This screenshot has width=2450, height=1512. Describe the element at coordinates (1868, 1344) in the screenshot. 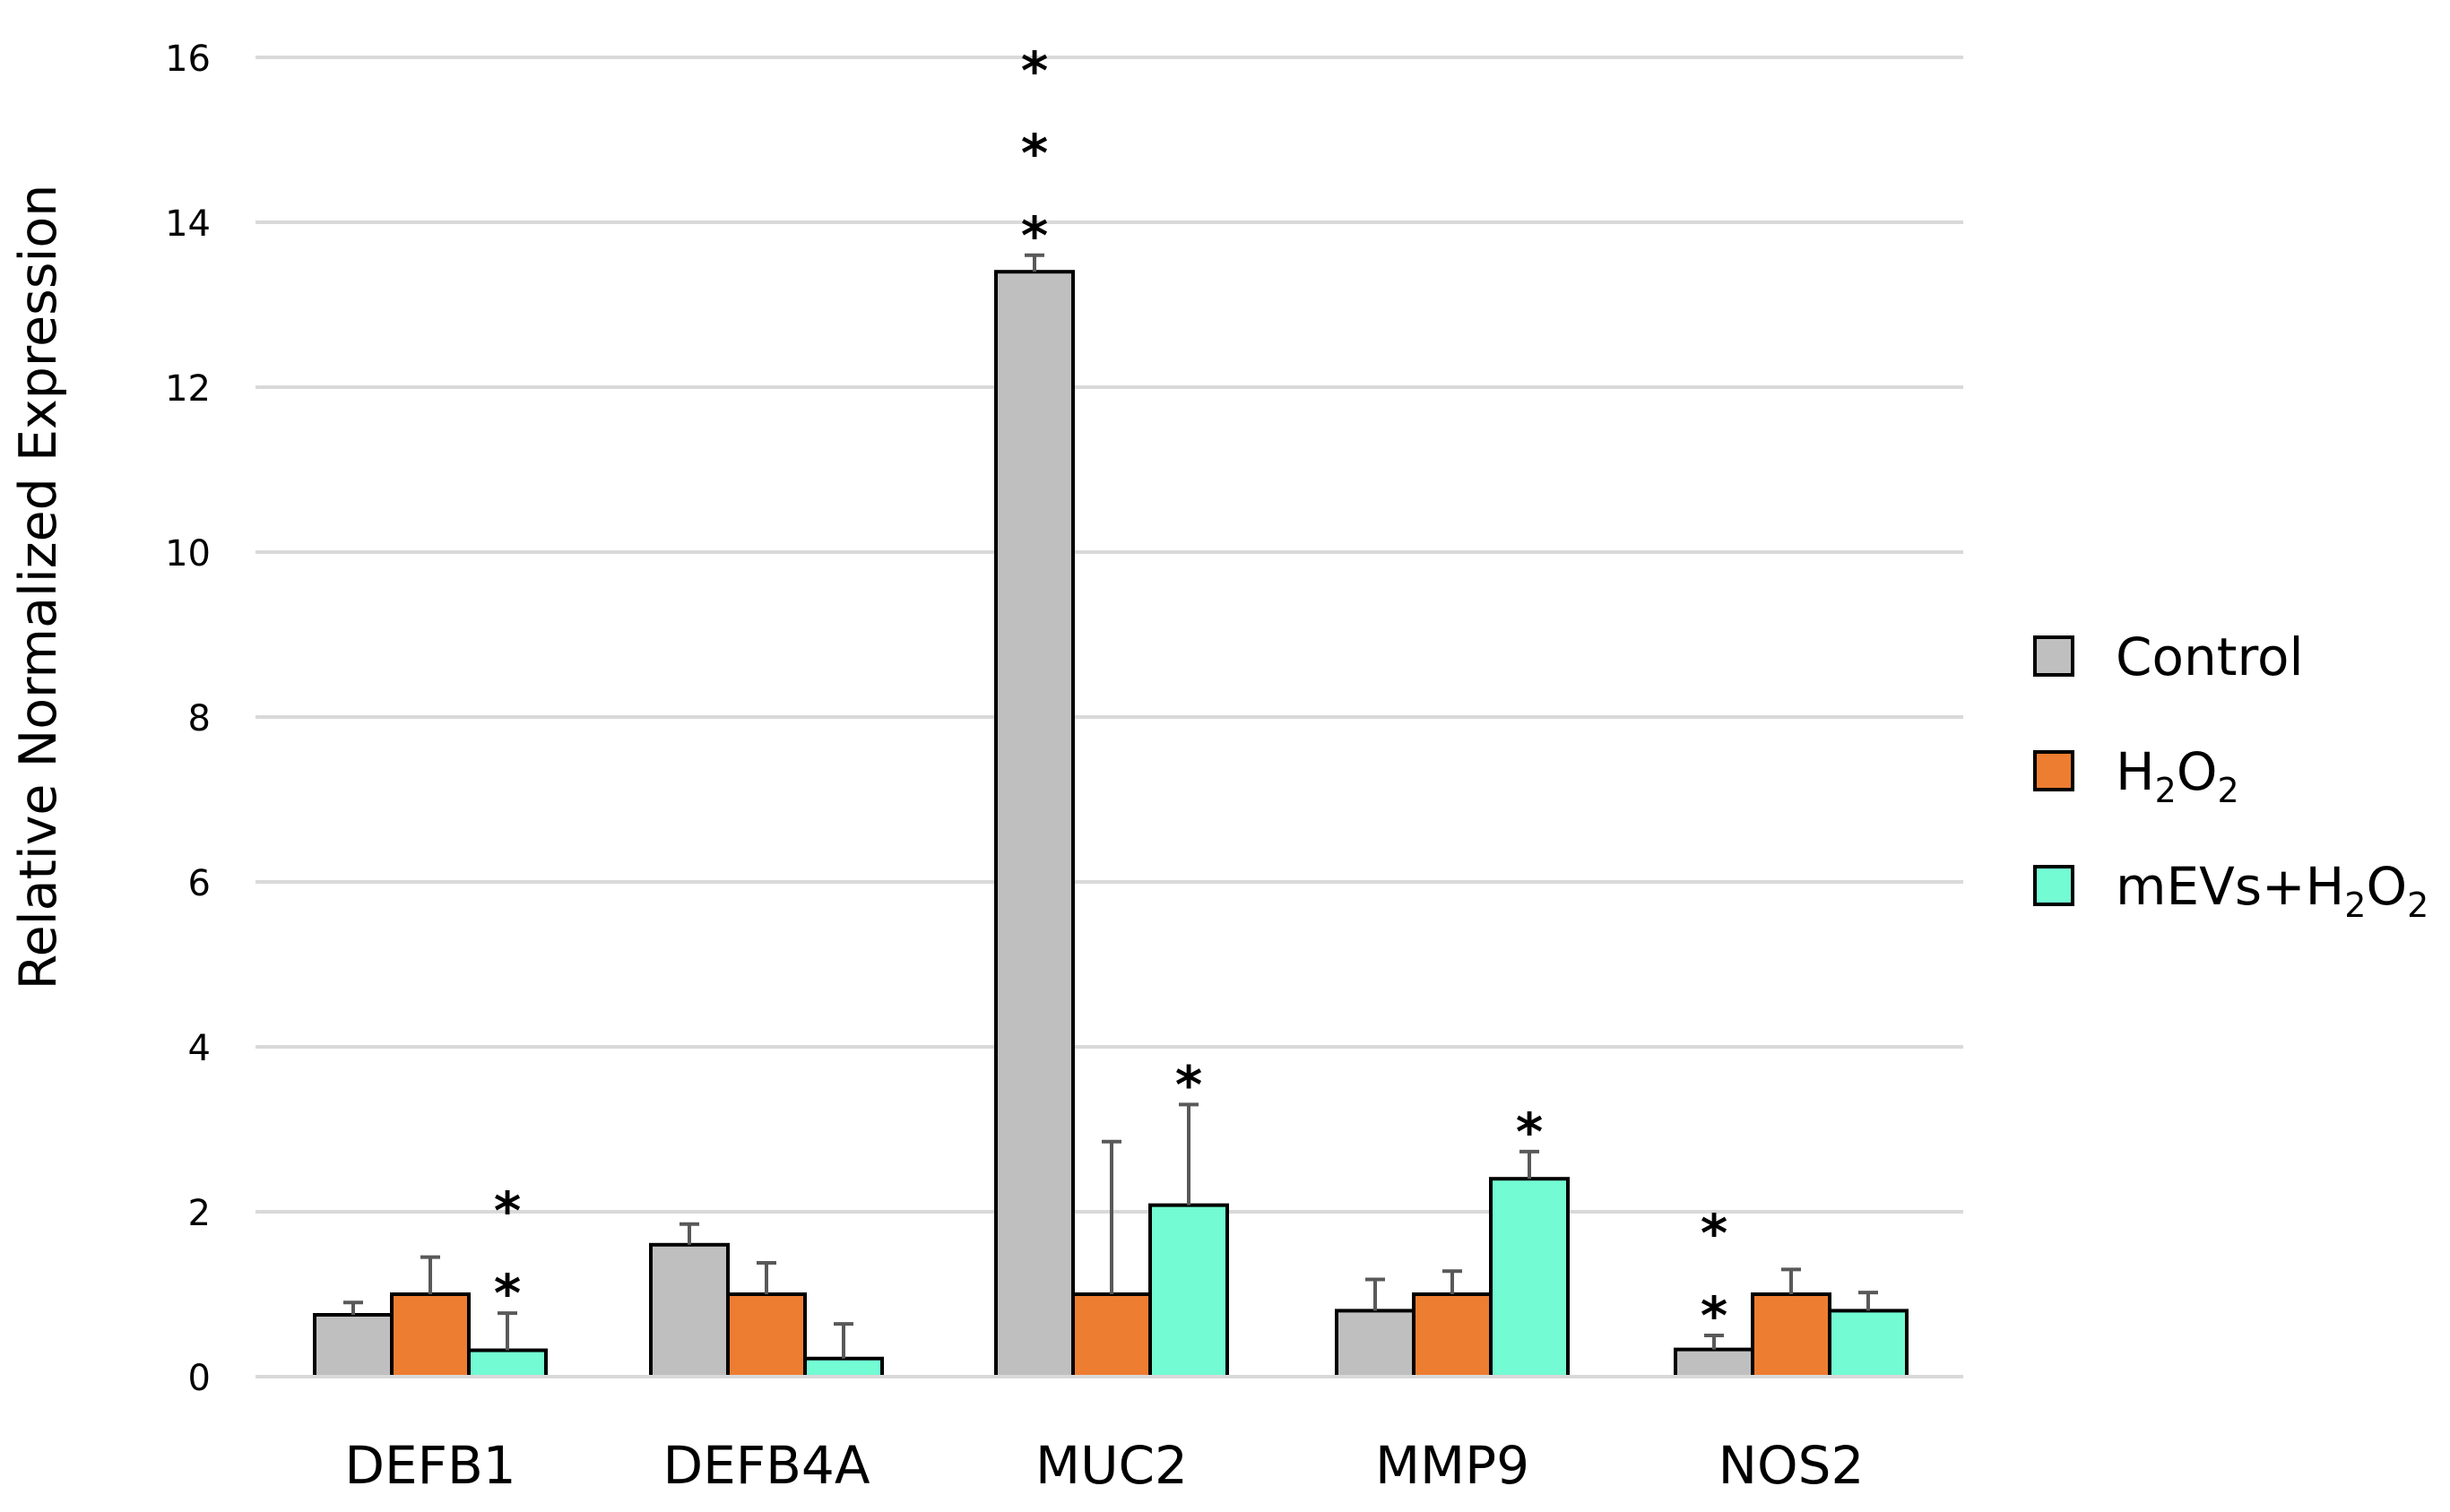

I see `bar-mevs-h2o2-nos2` at that location.